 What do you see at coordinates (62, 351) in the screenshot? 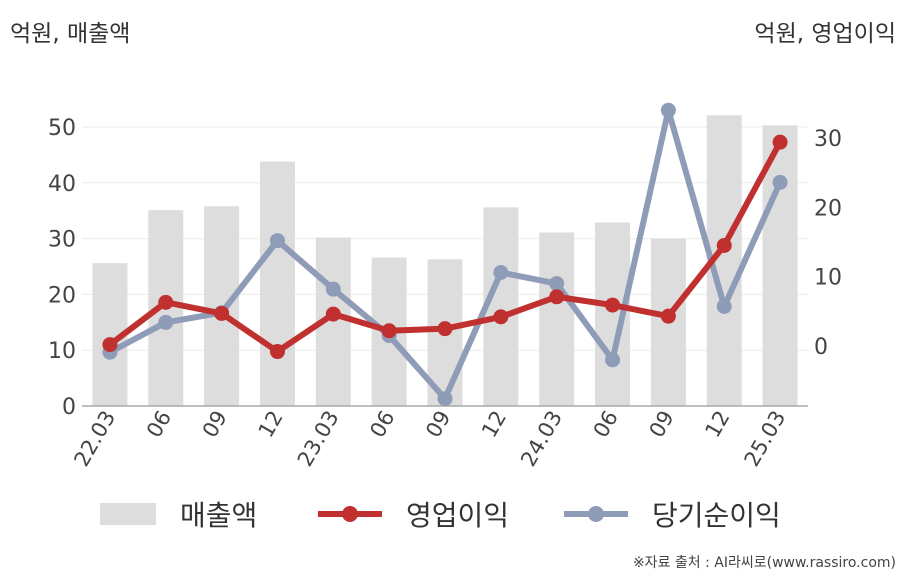
I see `left-tick-label: 10` at bounding box center [62, 351].